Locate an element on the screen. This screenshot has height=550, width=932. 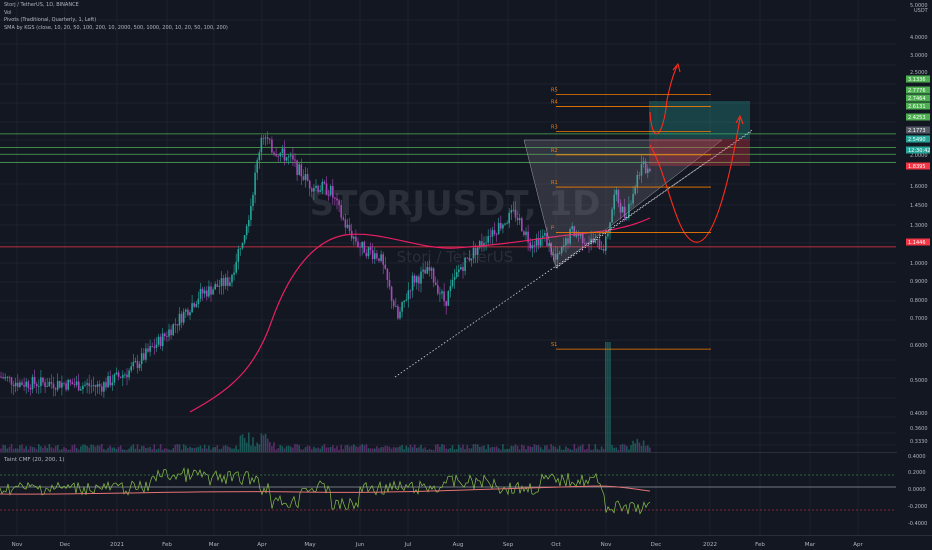
time-tick: Jun is located at coordinates (360, 545).